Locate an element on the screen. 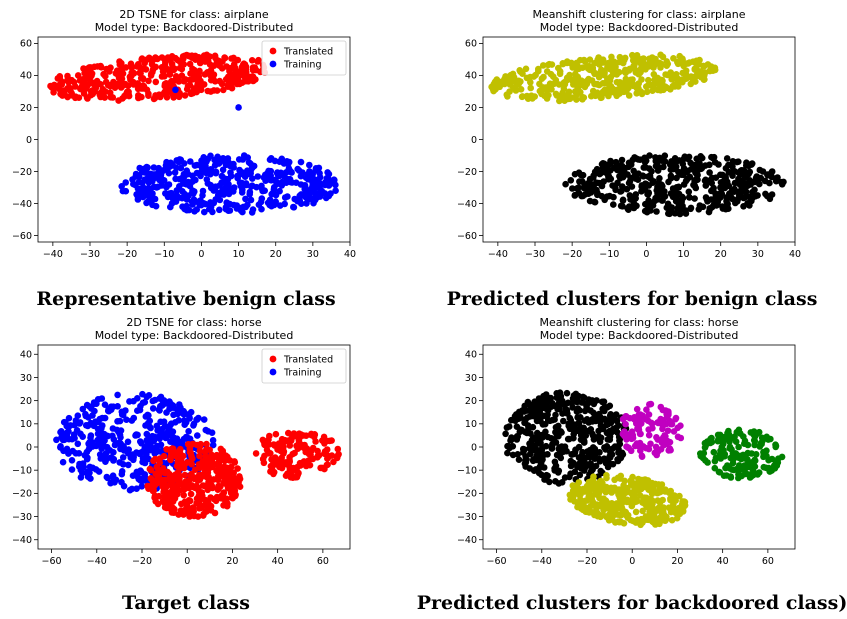  x-tick-label: 40 is located at coordinates (350, 254).